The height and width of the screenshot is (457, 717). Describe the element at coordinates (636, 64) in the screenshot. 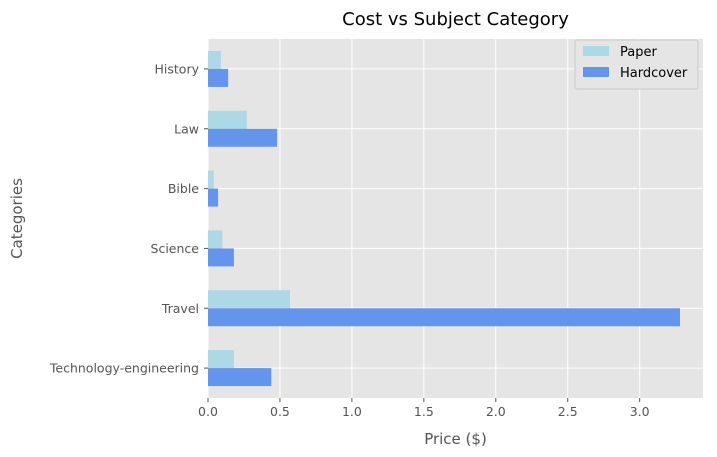

I see `legend: Paper Hardcover` at that location.